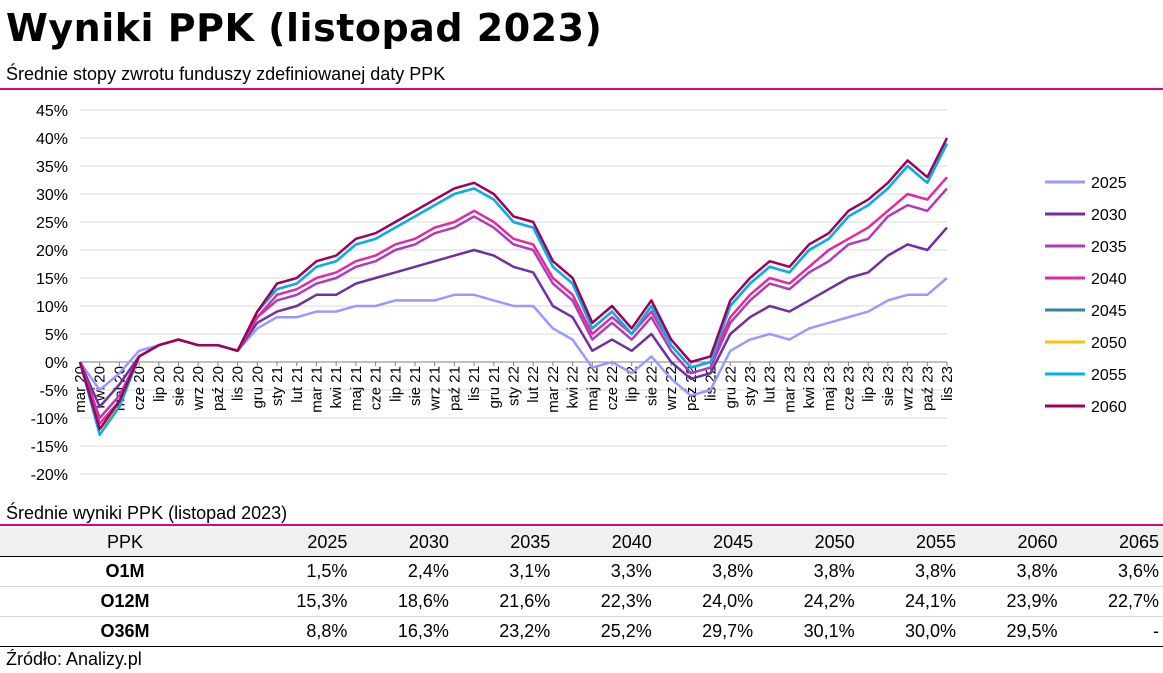 The image size is (1163, 673). What do you see at coordinates (706, 542) in the screenshot?
I see `header-cell: 2045` at bounding box center [706, 542].